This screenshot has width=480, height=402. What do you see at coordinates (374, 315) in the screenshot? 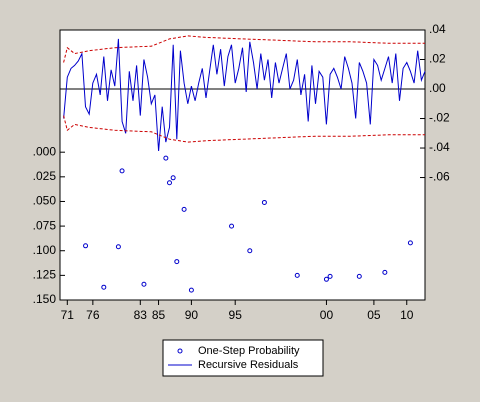
I see `x-tick-label: 05` at bounding box center [374, 315].